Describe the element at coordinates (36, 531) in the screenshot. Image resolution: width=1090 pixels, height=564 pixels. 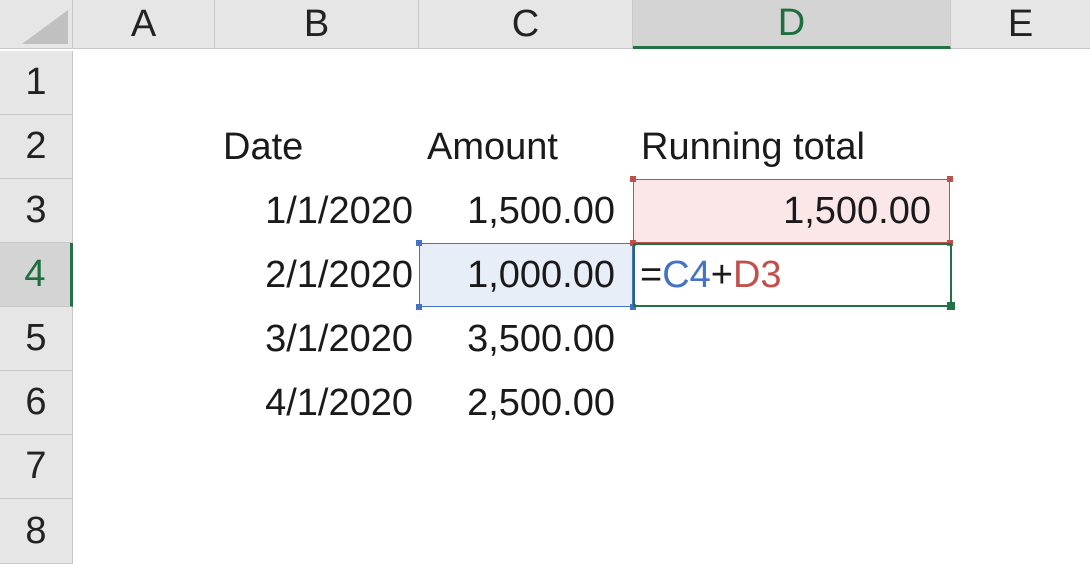
I see `row-header-8: 8` at that location.